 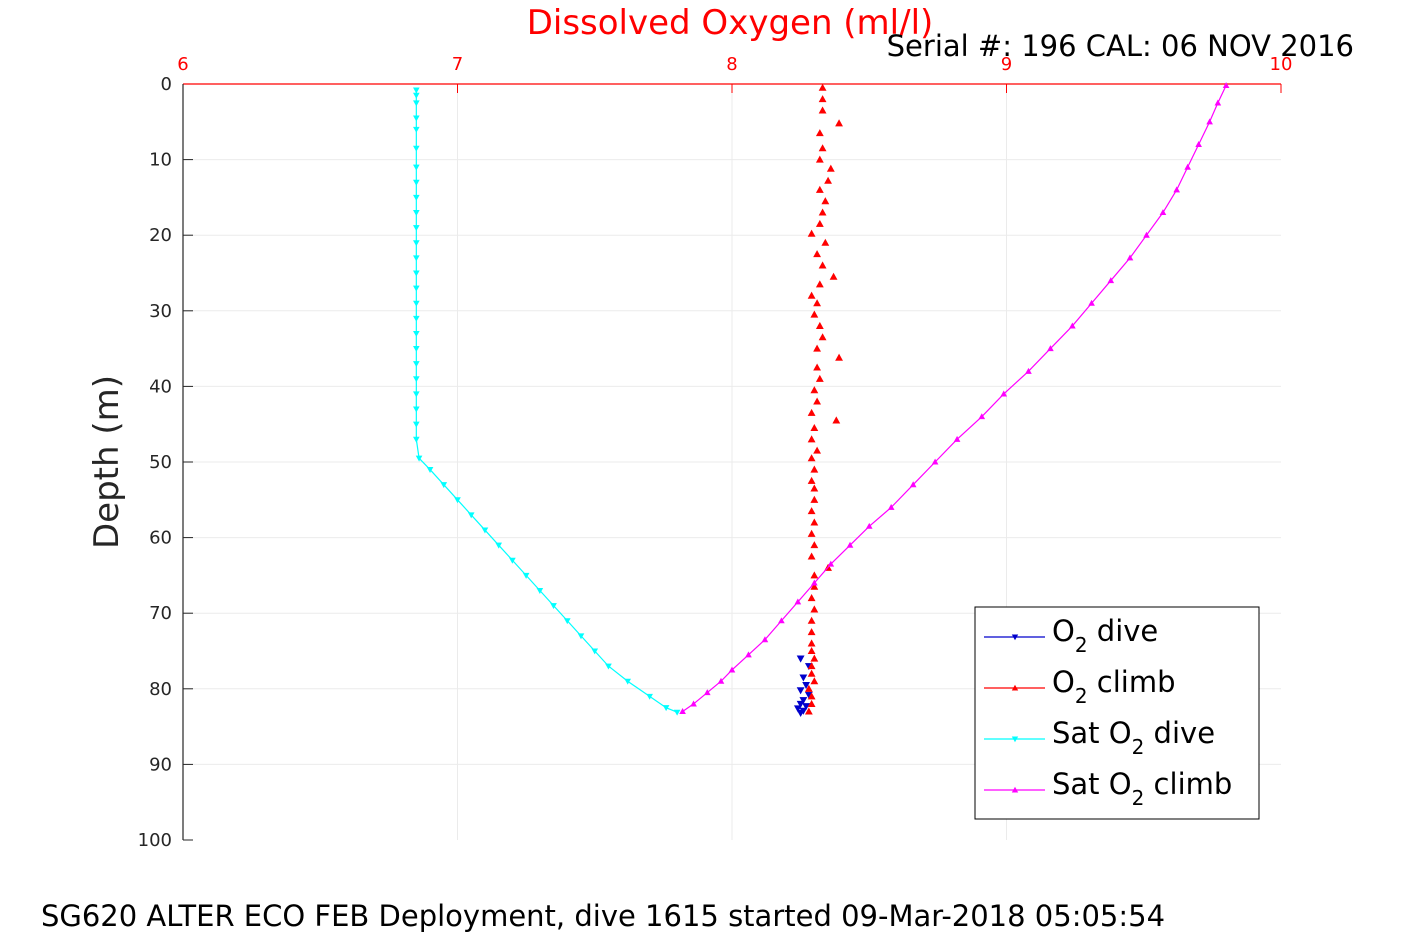 I want to click on y-tick-label: 100, so click(x=155, y=840).